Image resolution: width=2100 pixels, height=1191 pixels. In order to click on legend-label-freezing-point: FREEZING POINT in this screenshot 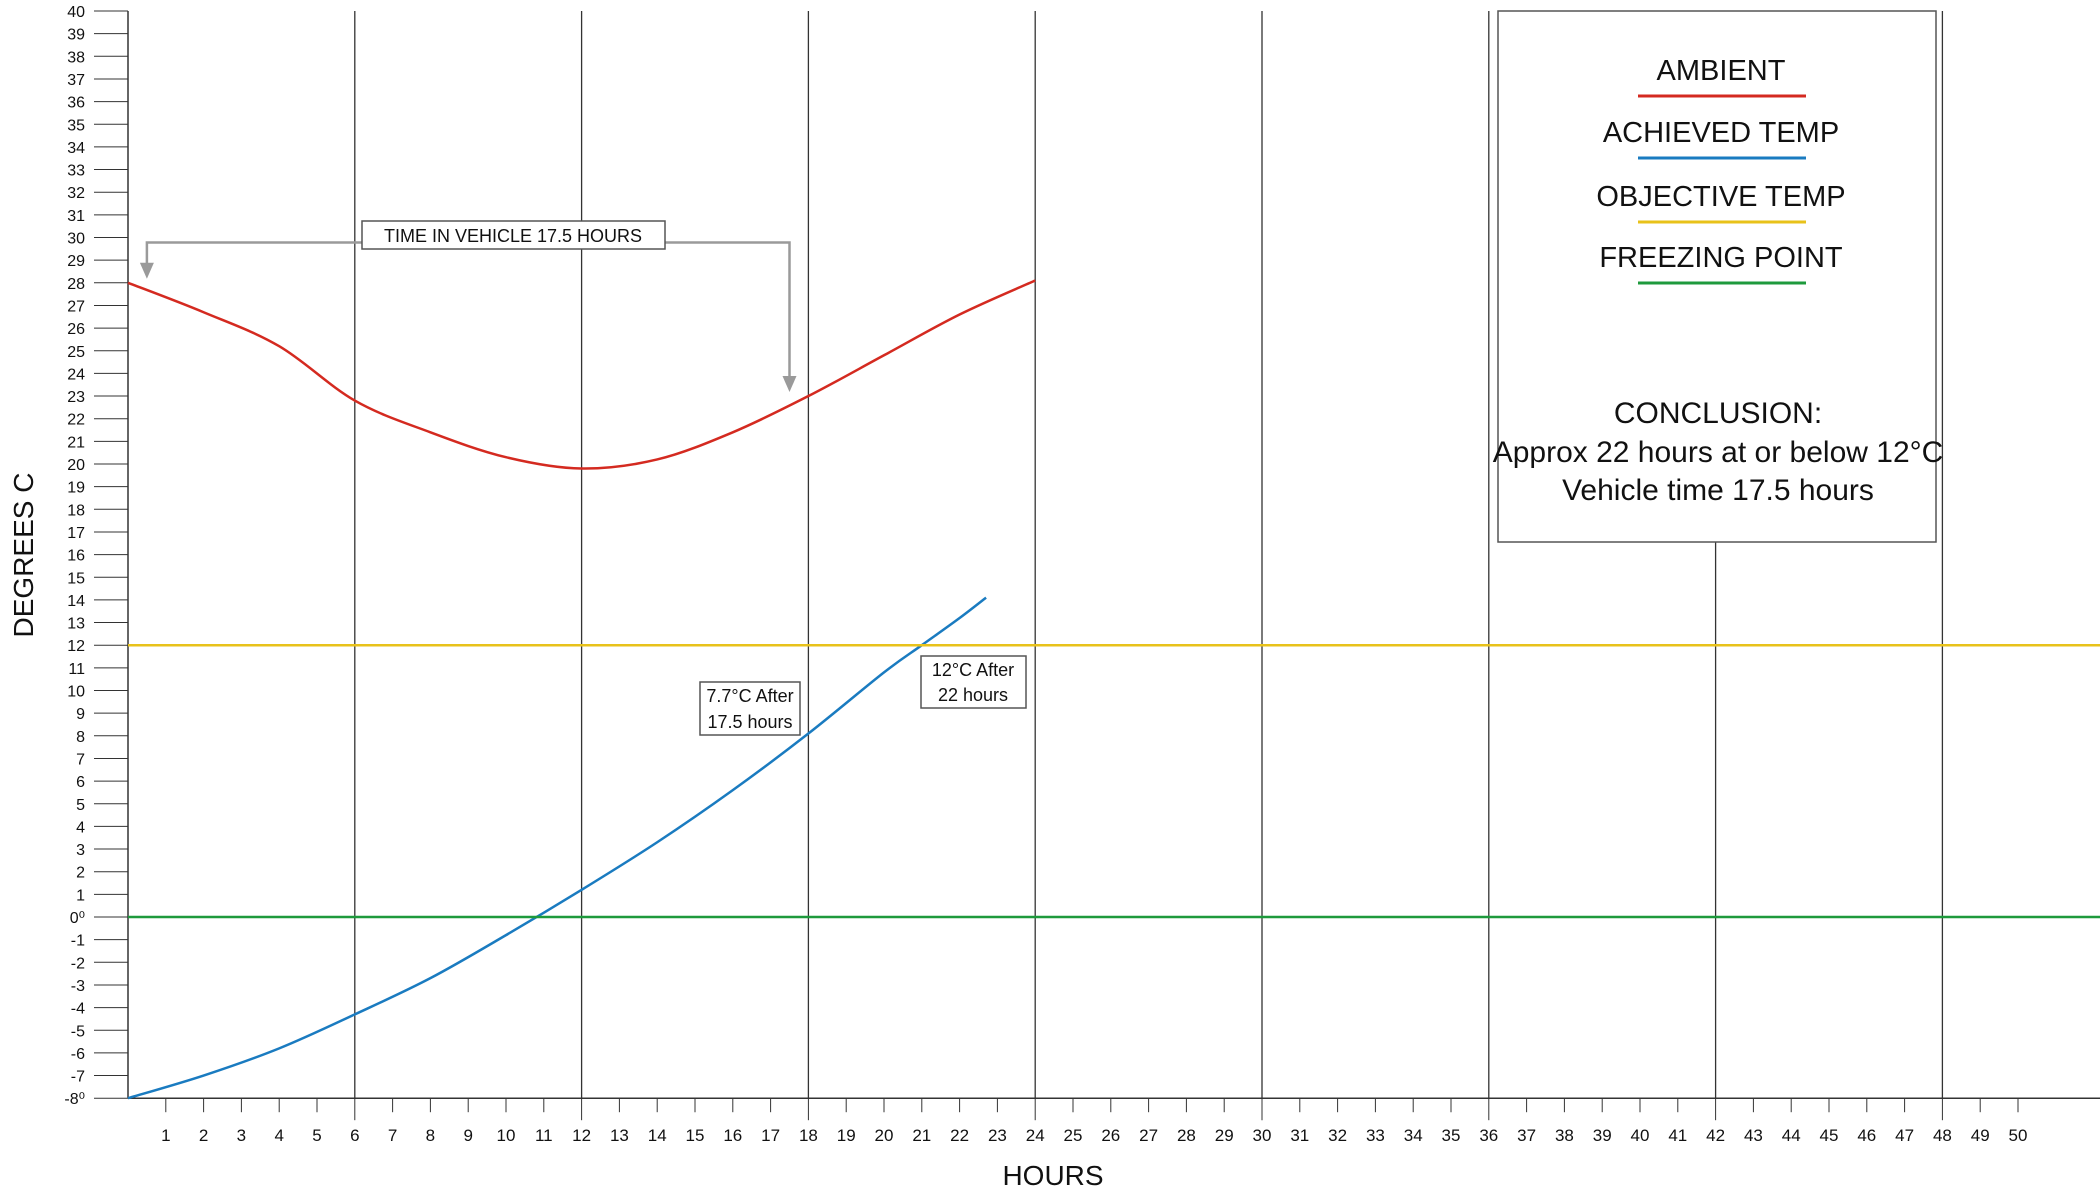, I will do `click(1721, 258)`.